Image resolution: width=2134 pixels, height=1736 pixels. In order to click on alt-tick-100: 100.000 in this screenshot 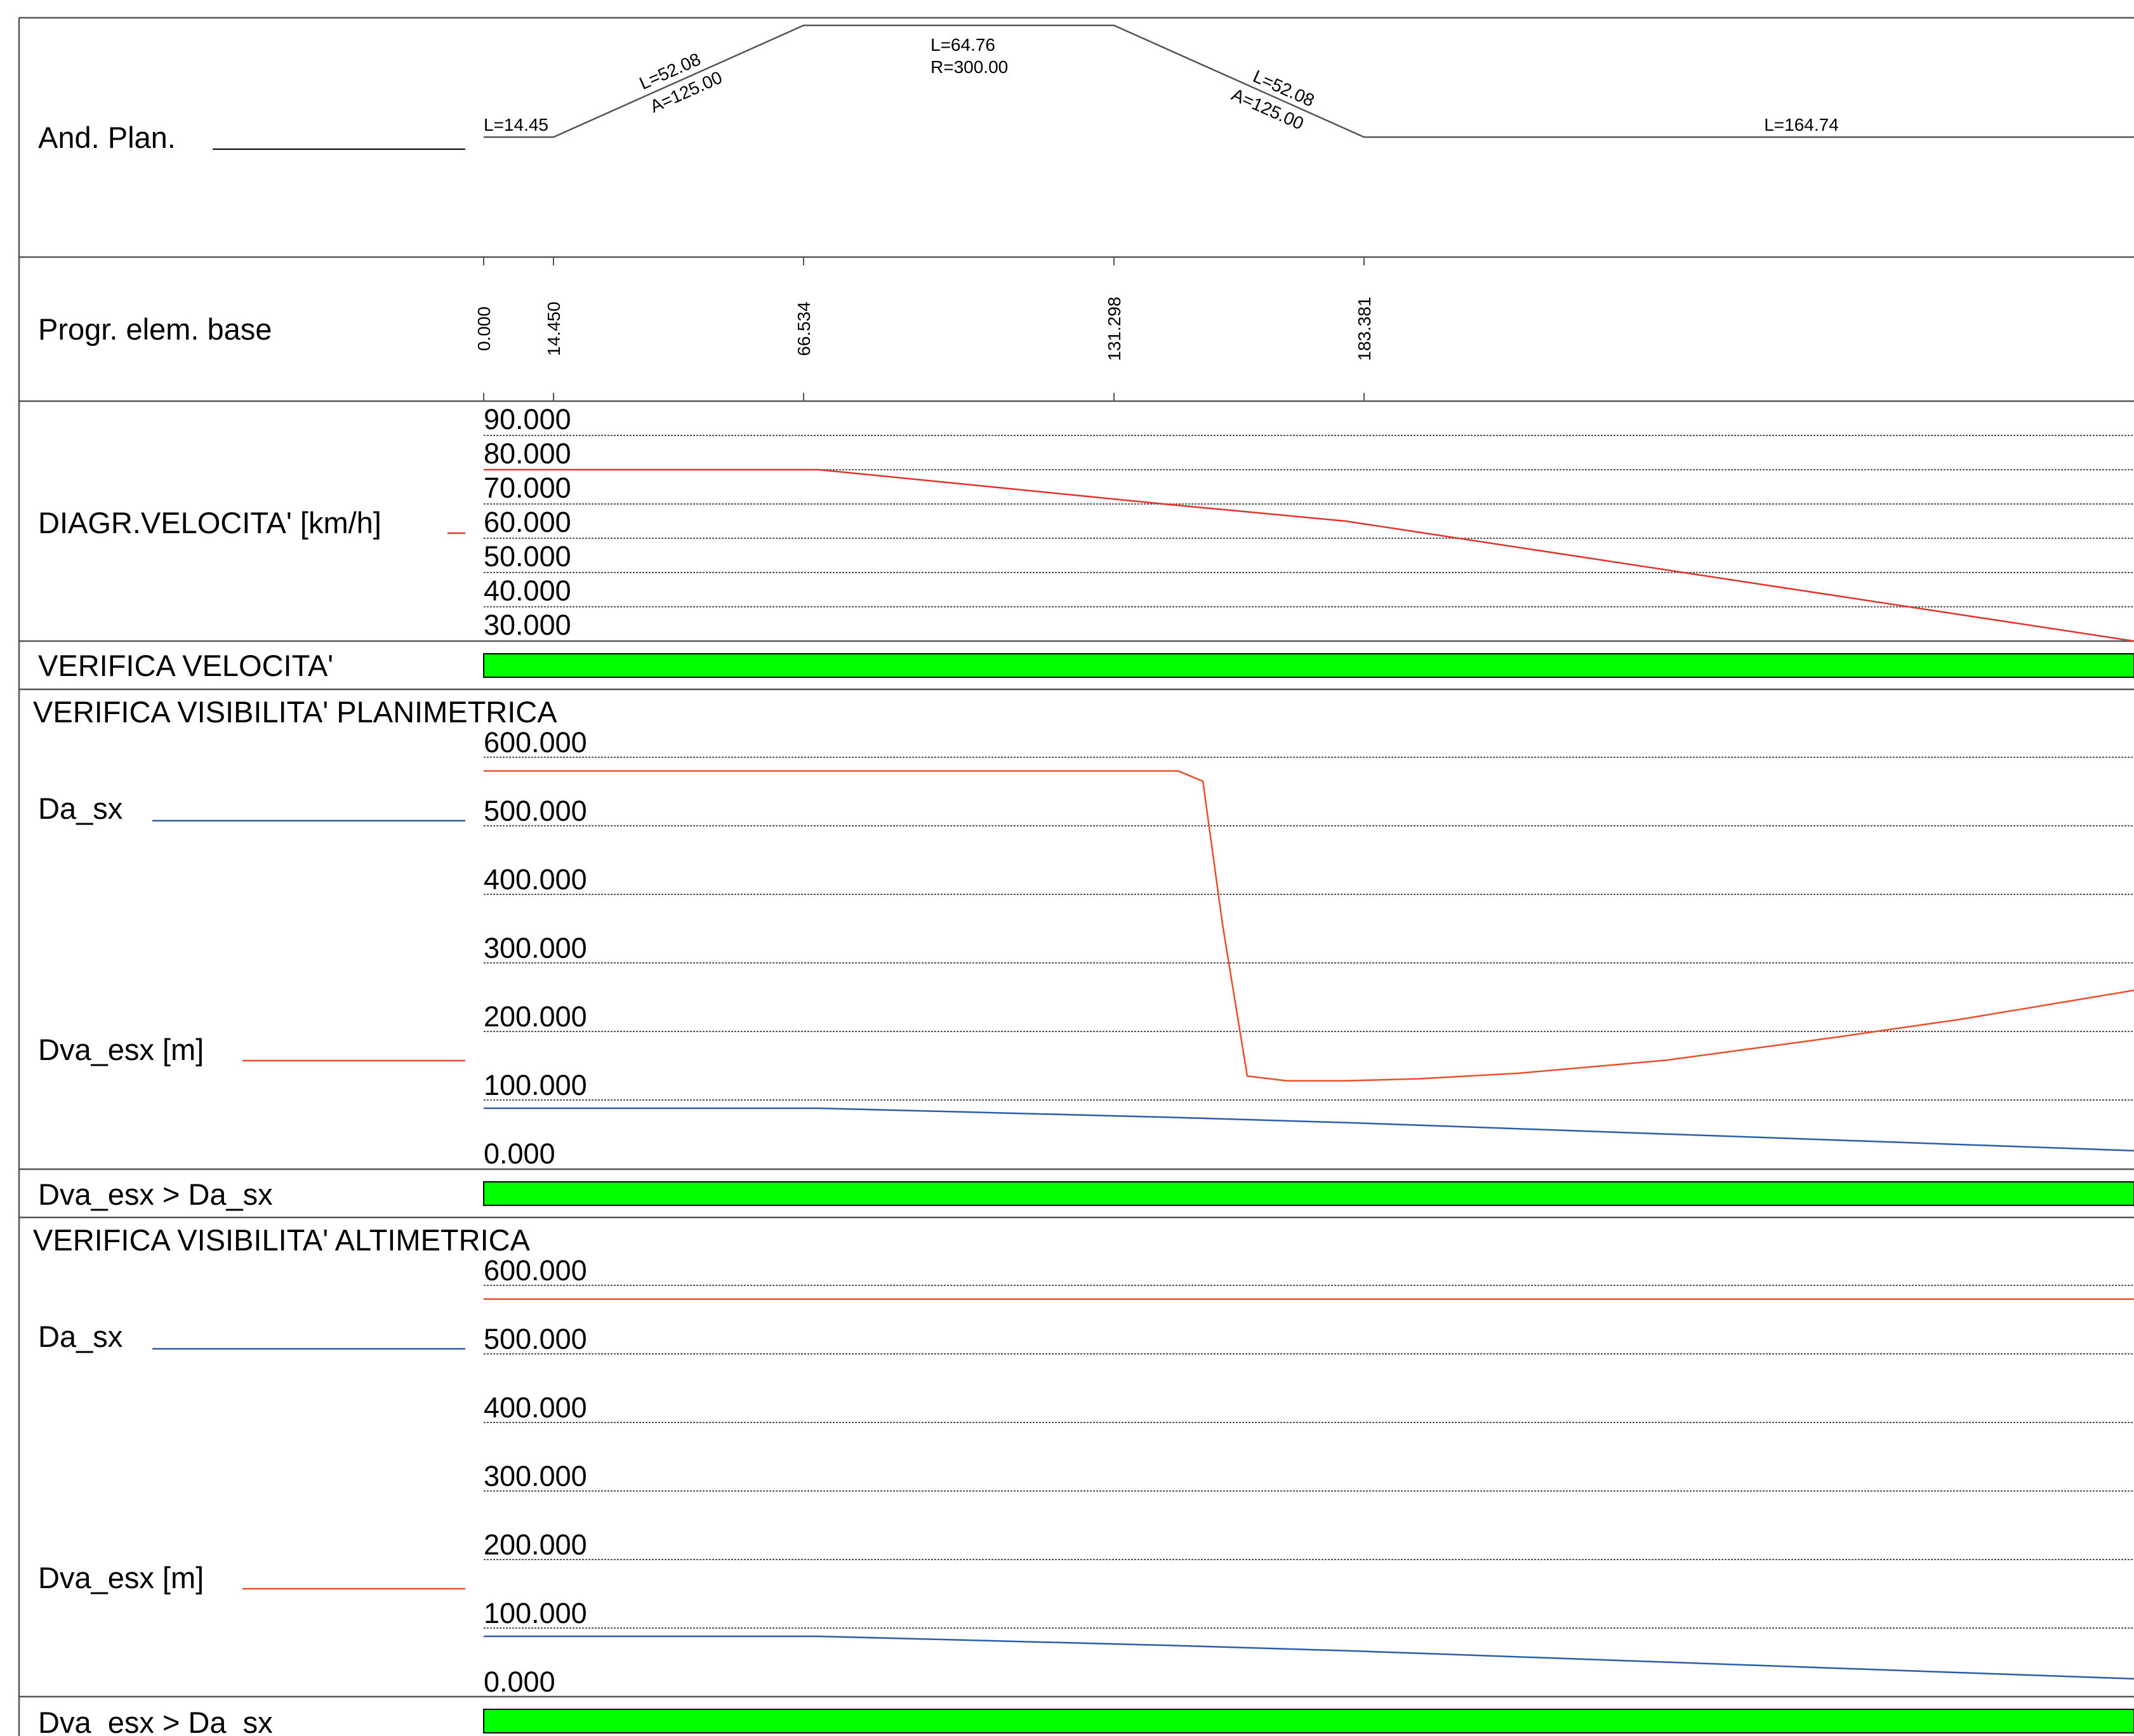, I will do `click(535, 1613)`.